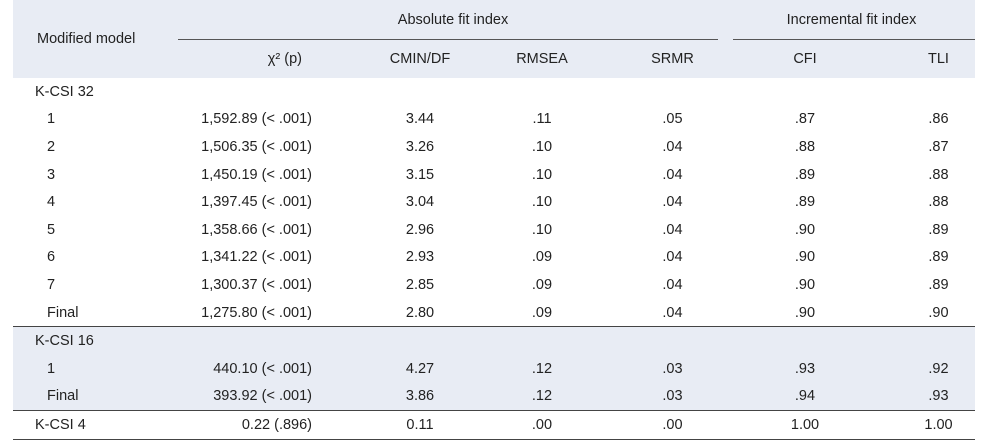 The image size is (987, 440). Describe the element at coordinates (256, 284) in the screenshot. I see `cell-chi: 1,300.37 (< .001)` at that location.